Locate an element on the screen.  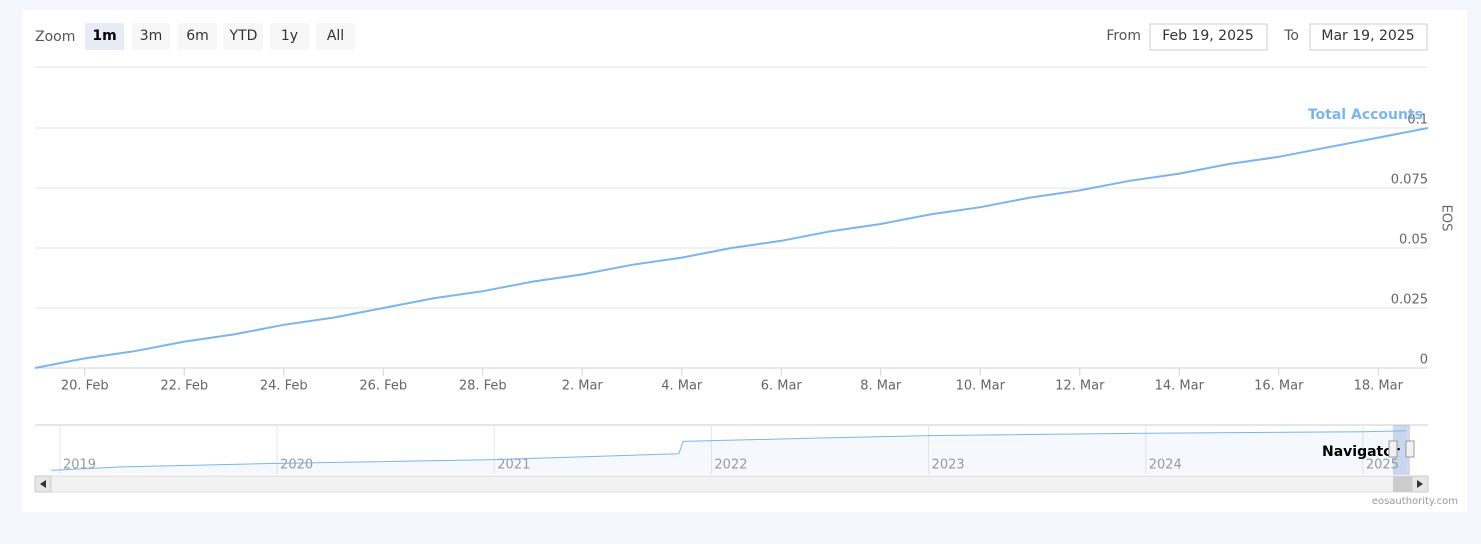
zoom-button-label: YTD is located at coordinates (243, 36).